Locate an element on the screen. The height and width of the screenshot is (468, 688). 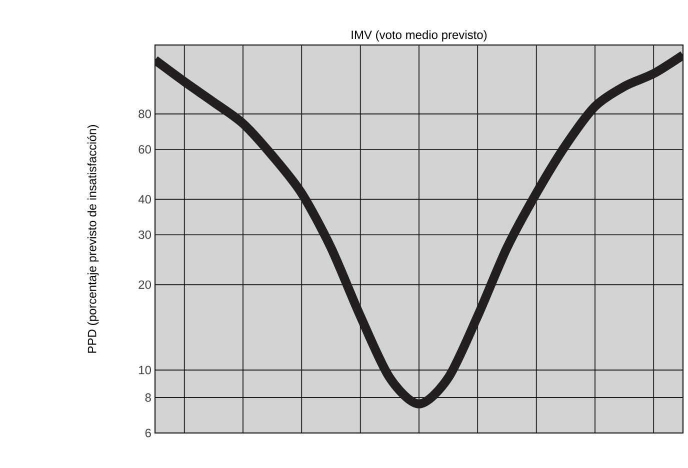
x-axis-title: IMV (voto medio previsto) is located at coordinates (419, 36).